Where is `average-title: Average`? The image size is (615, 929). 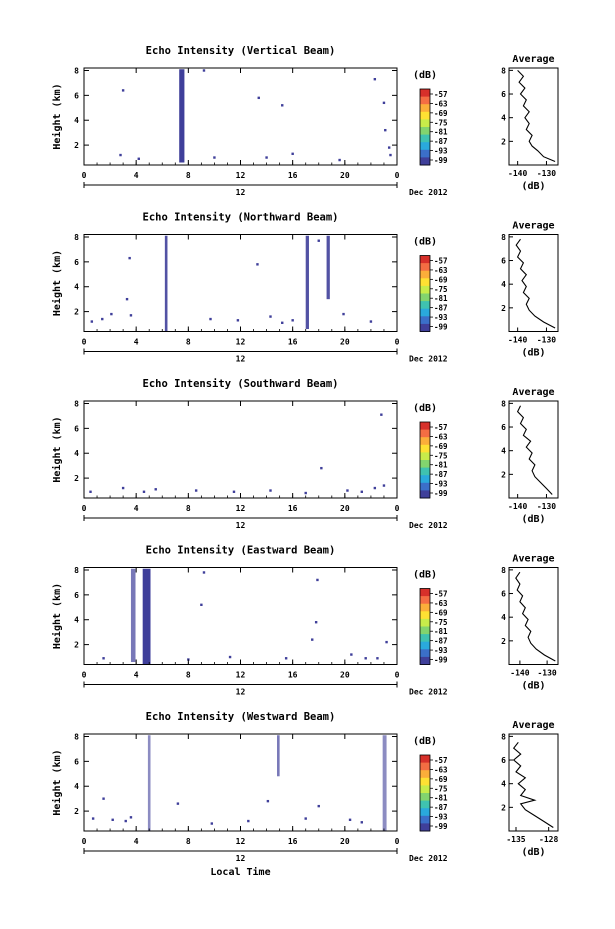
average-title: Average is located at coordinates (533, 725).